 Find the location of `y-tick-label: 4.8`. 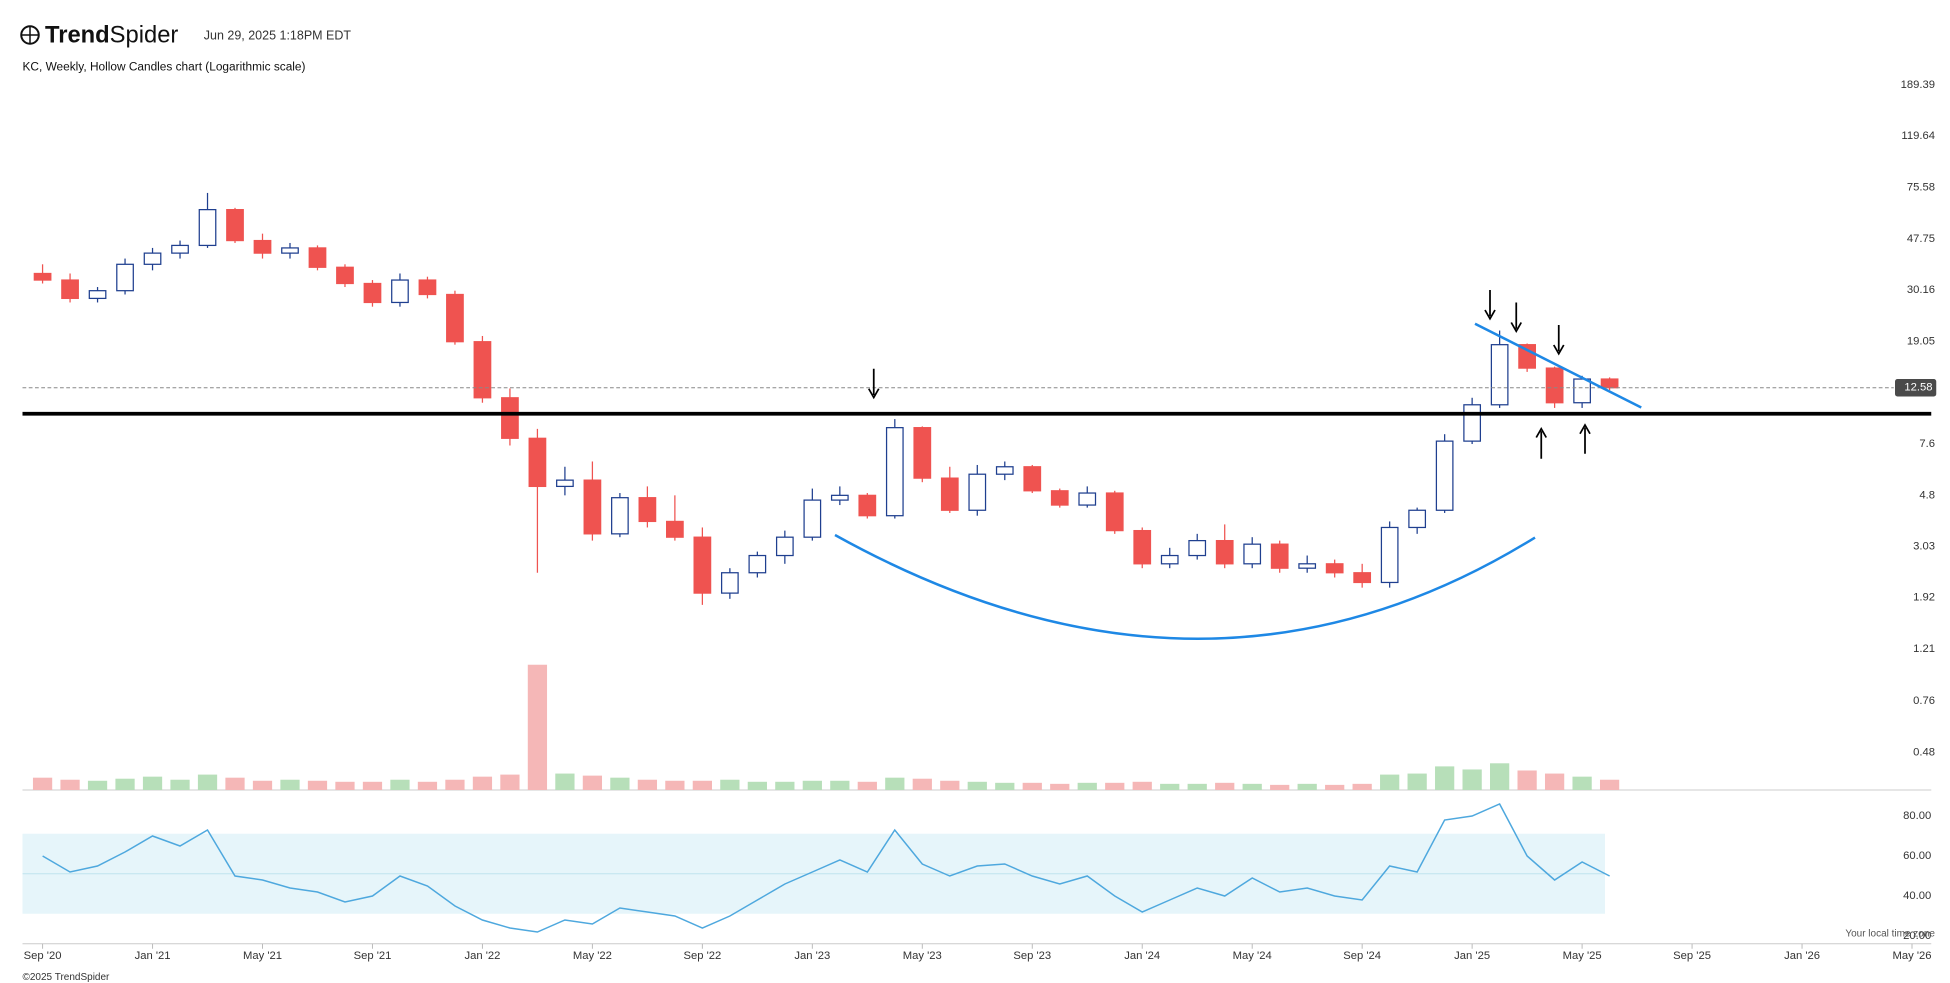

y-tick-label: 4.8 is located at coordinates (1927, 495).